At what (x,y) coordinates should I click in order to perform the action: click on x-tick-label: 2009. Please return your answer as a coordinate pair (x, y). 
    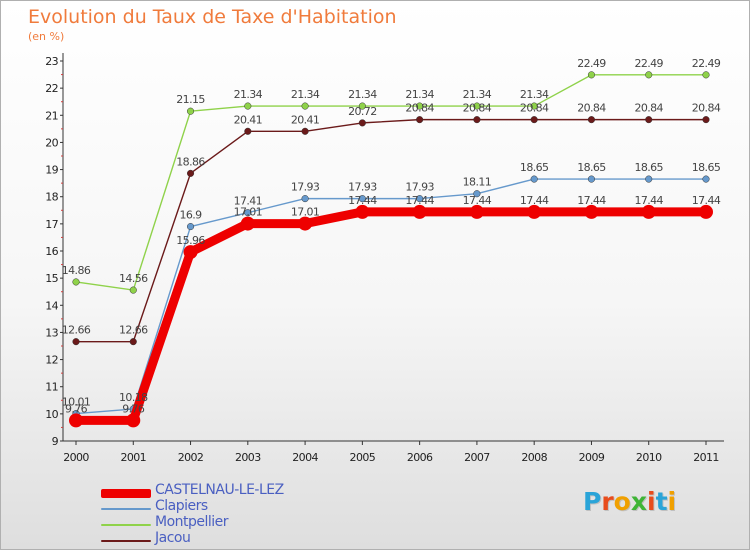
    Looking at the image, I should click on (592, 457).